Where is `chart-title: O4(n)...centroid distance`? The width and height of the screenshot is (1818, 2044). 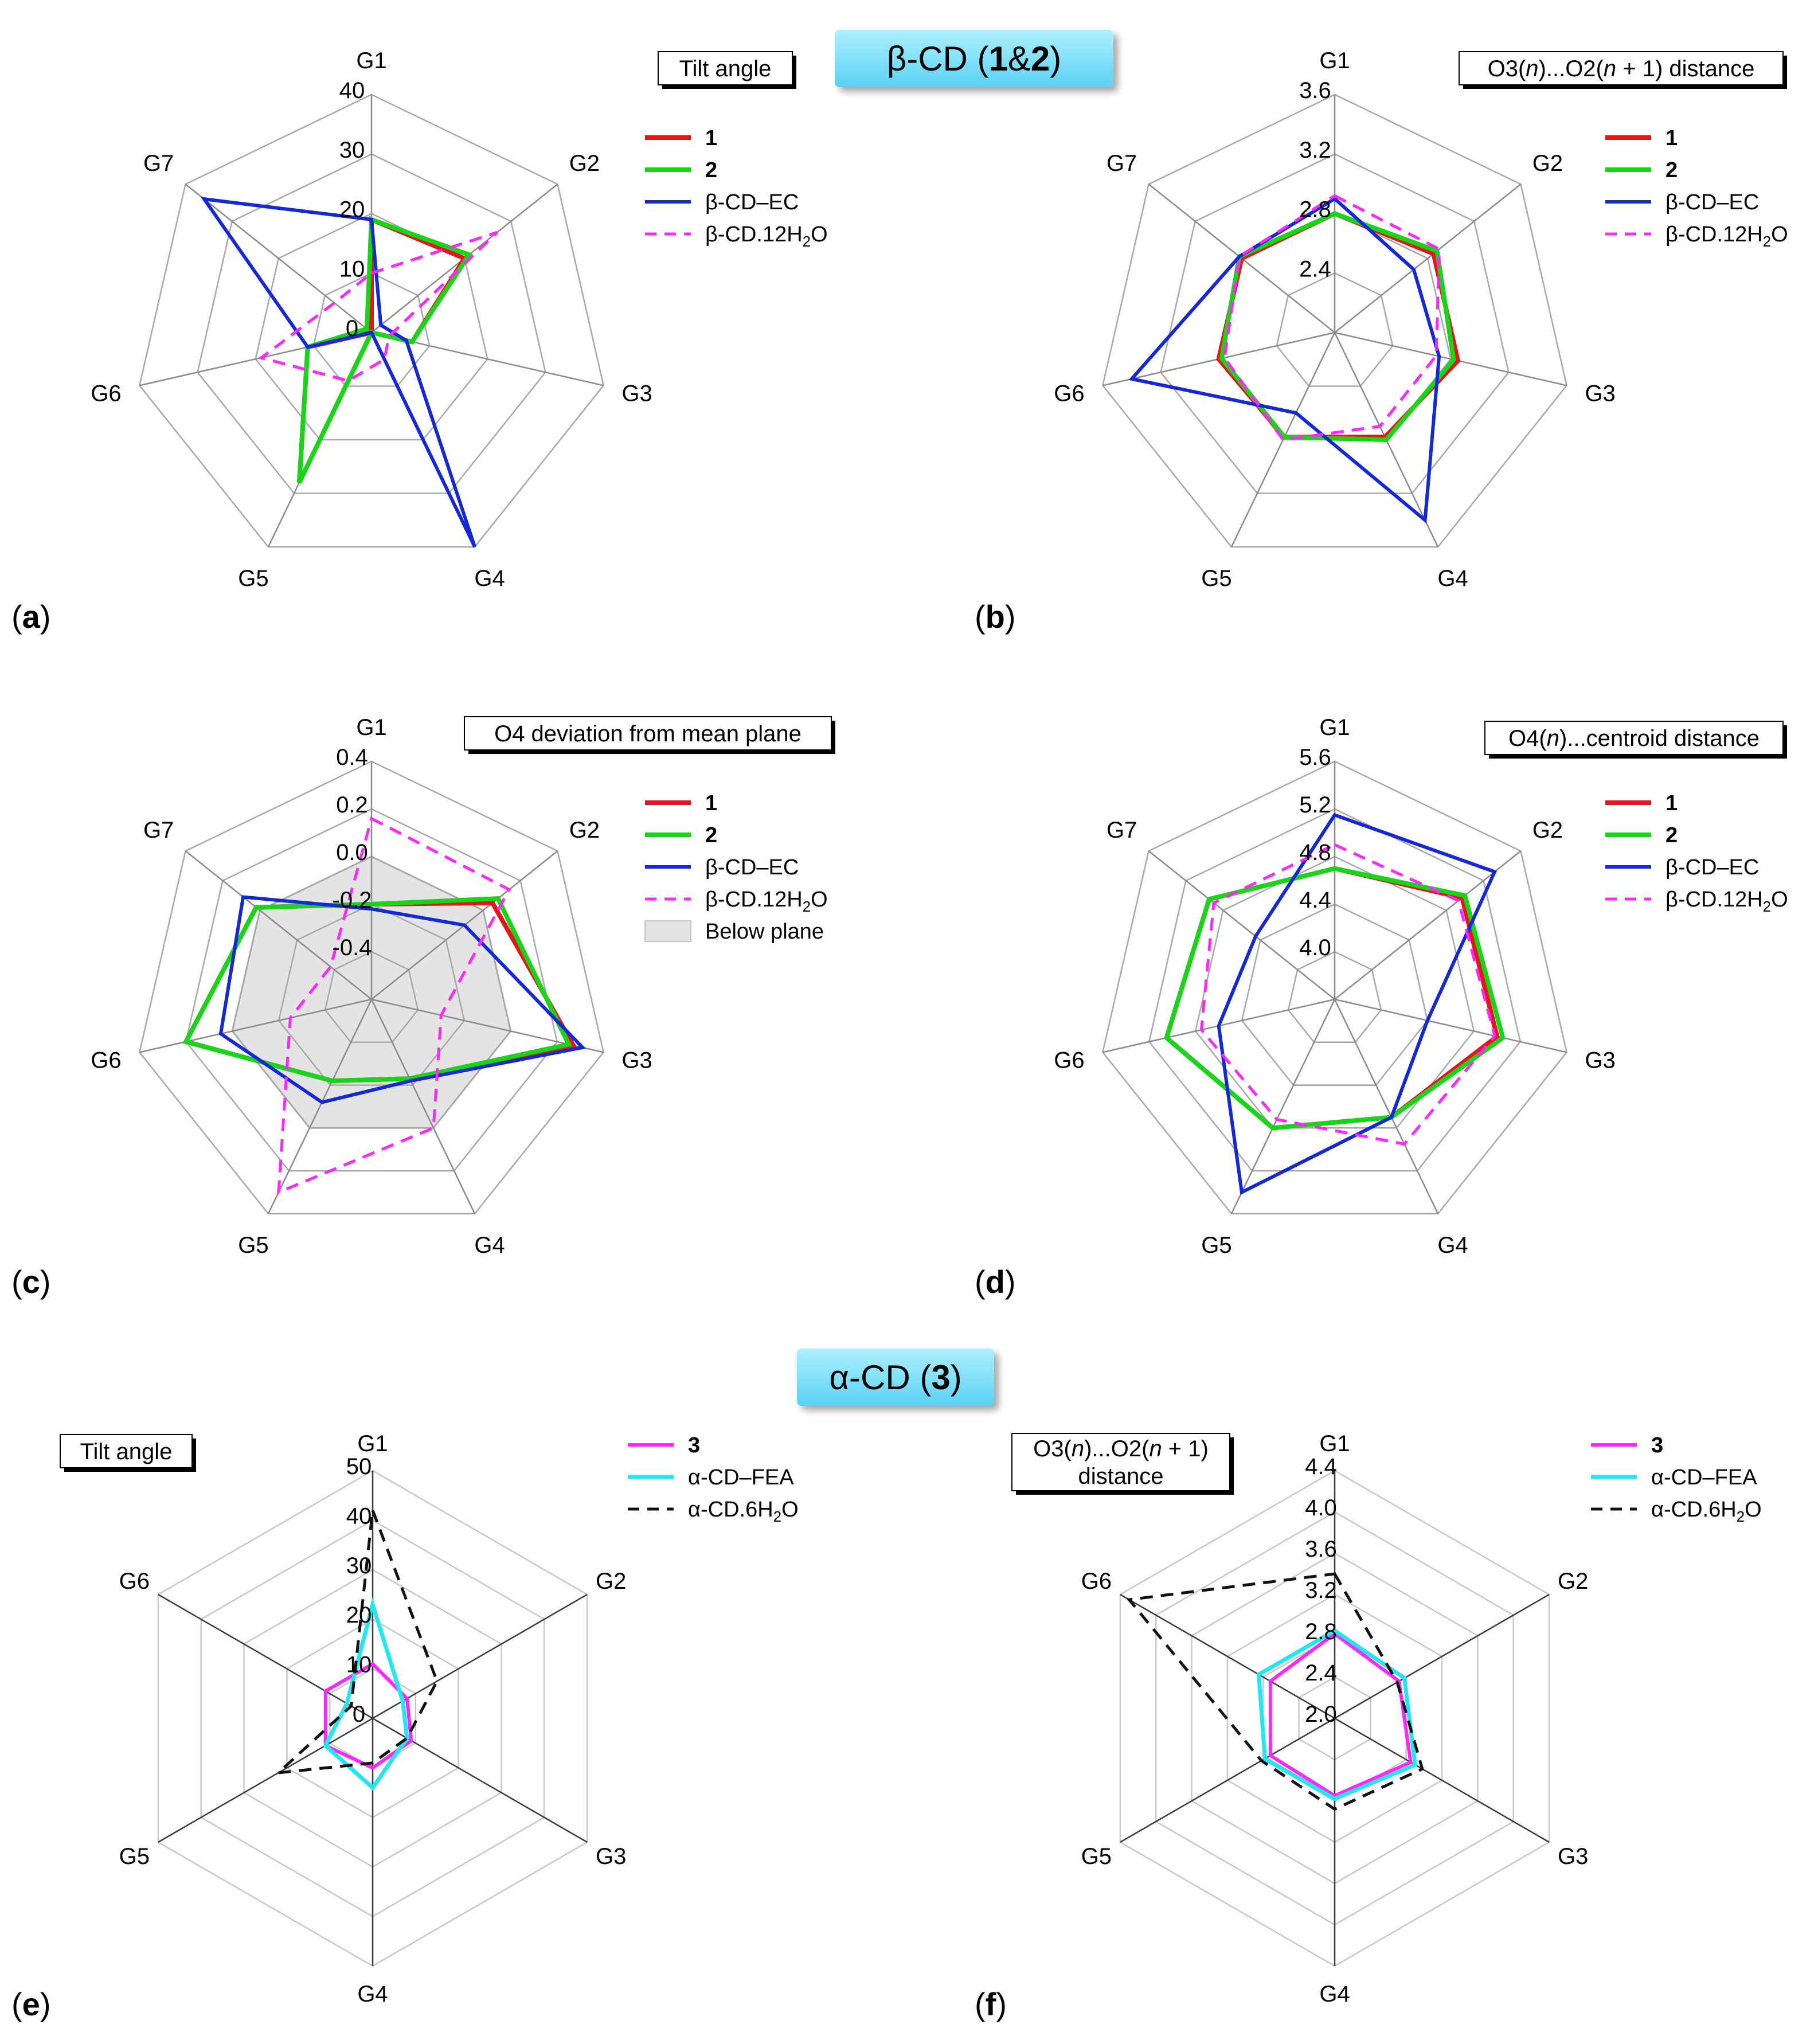
chart-title: O4(n)...centroid distance is located at coordinates (1634, 738).